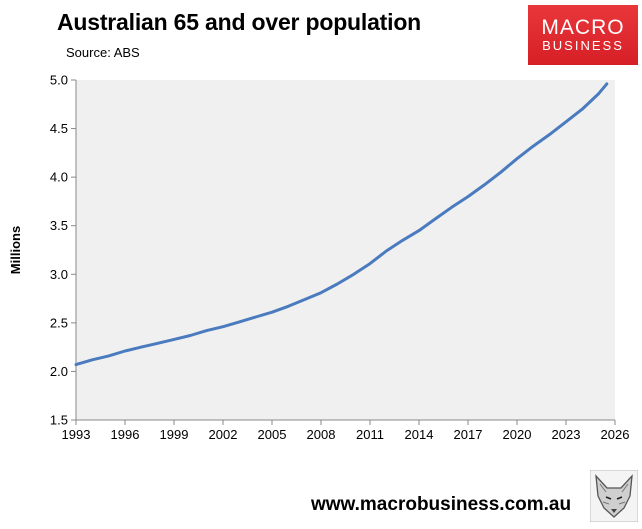 The width and height of the screenshot is (642, 529). I want to click on logo-line-2: BUSINESS, so click(583, 45).